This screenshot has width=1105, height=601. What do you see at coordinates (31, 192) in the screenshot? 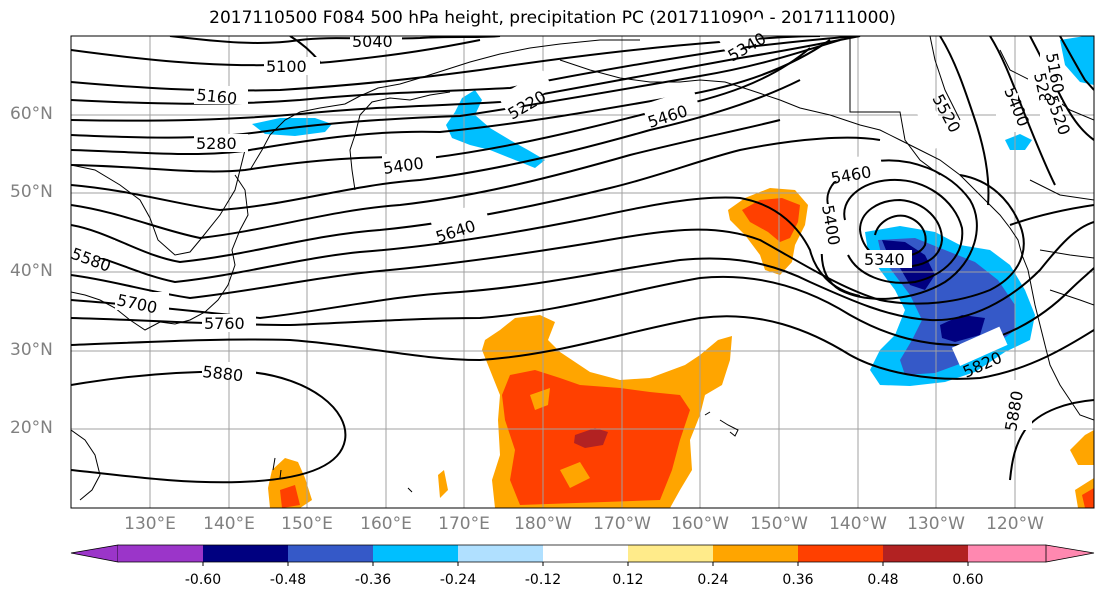
I see `lat-label: 50°N` at bounding box center [31, 192].